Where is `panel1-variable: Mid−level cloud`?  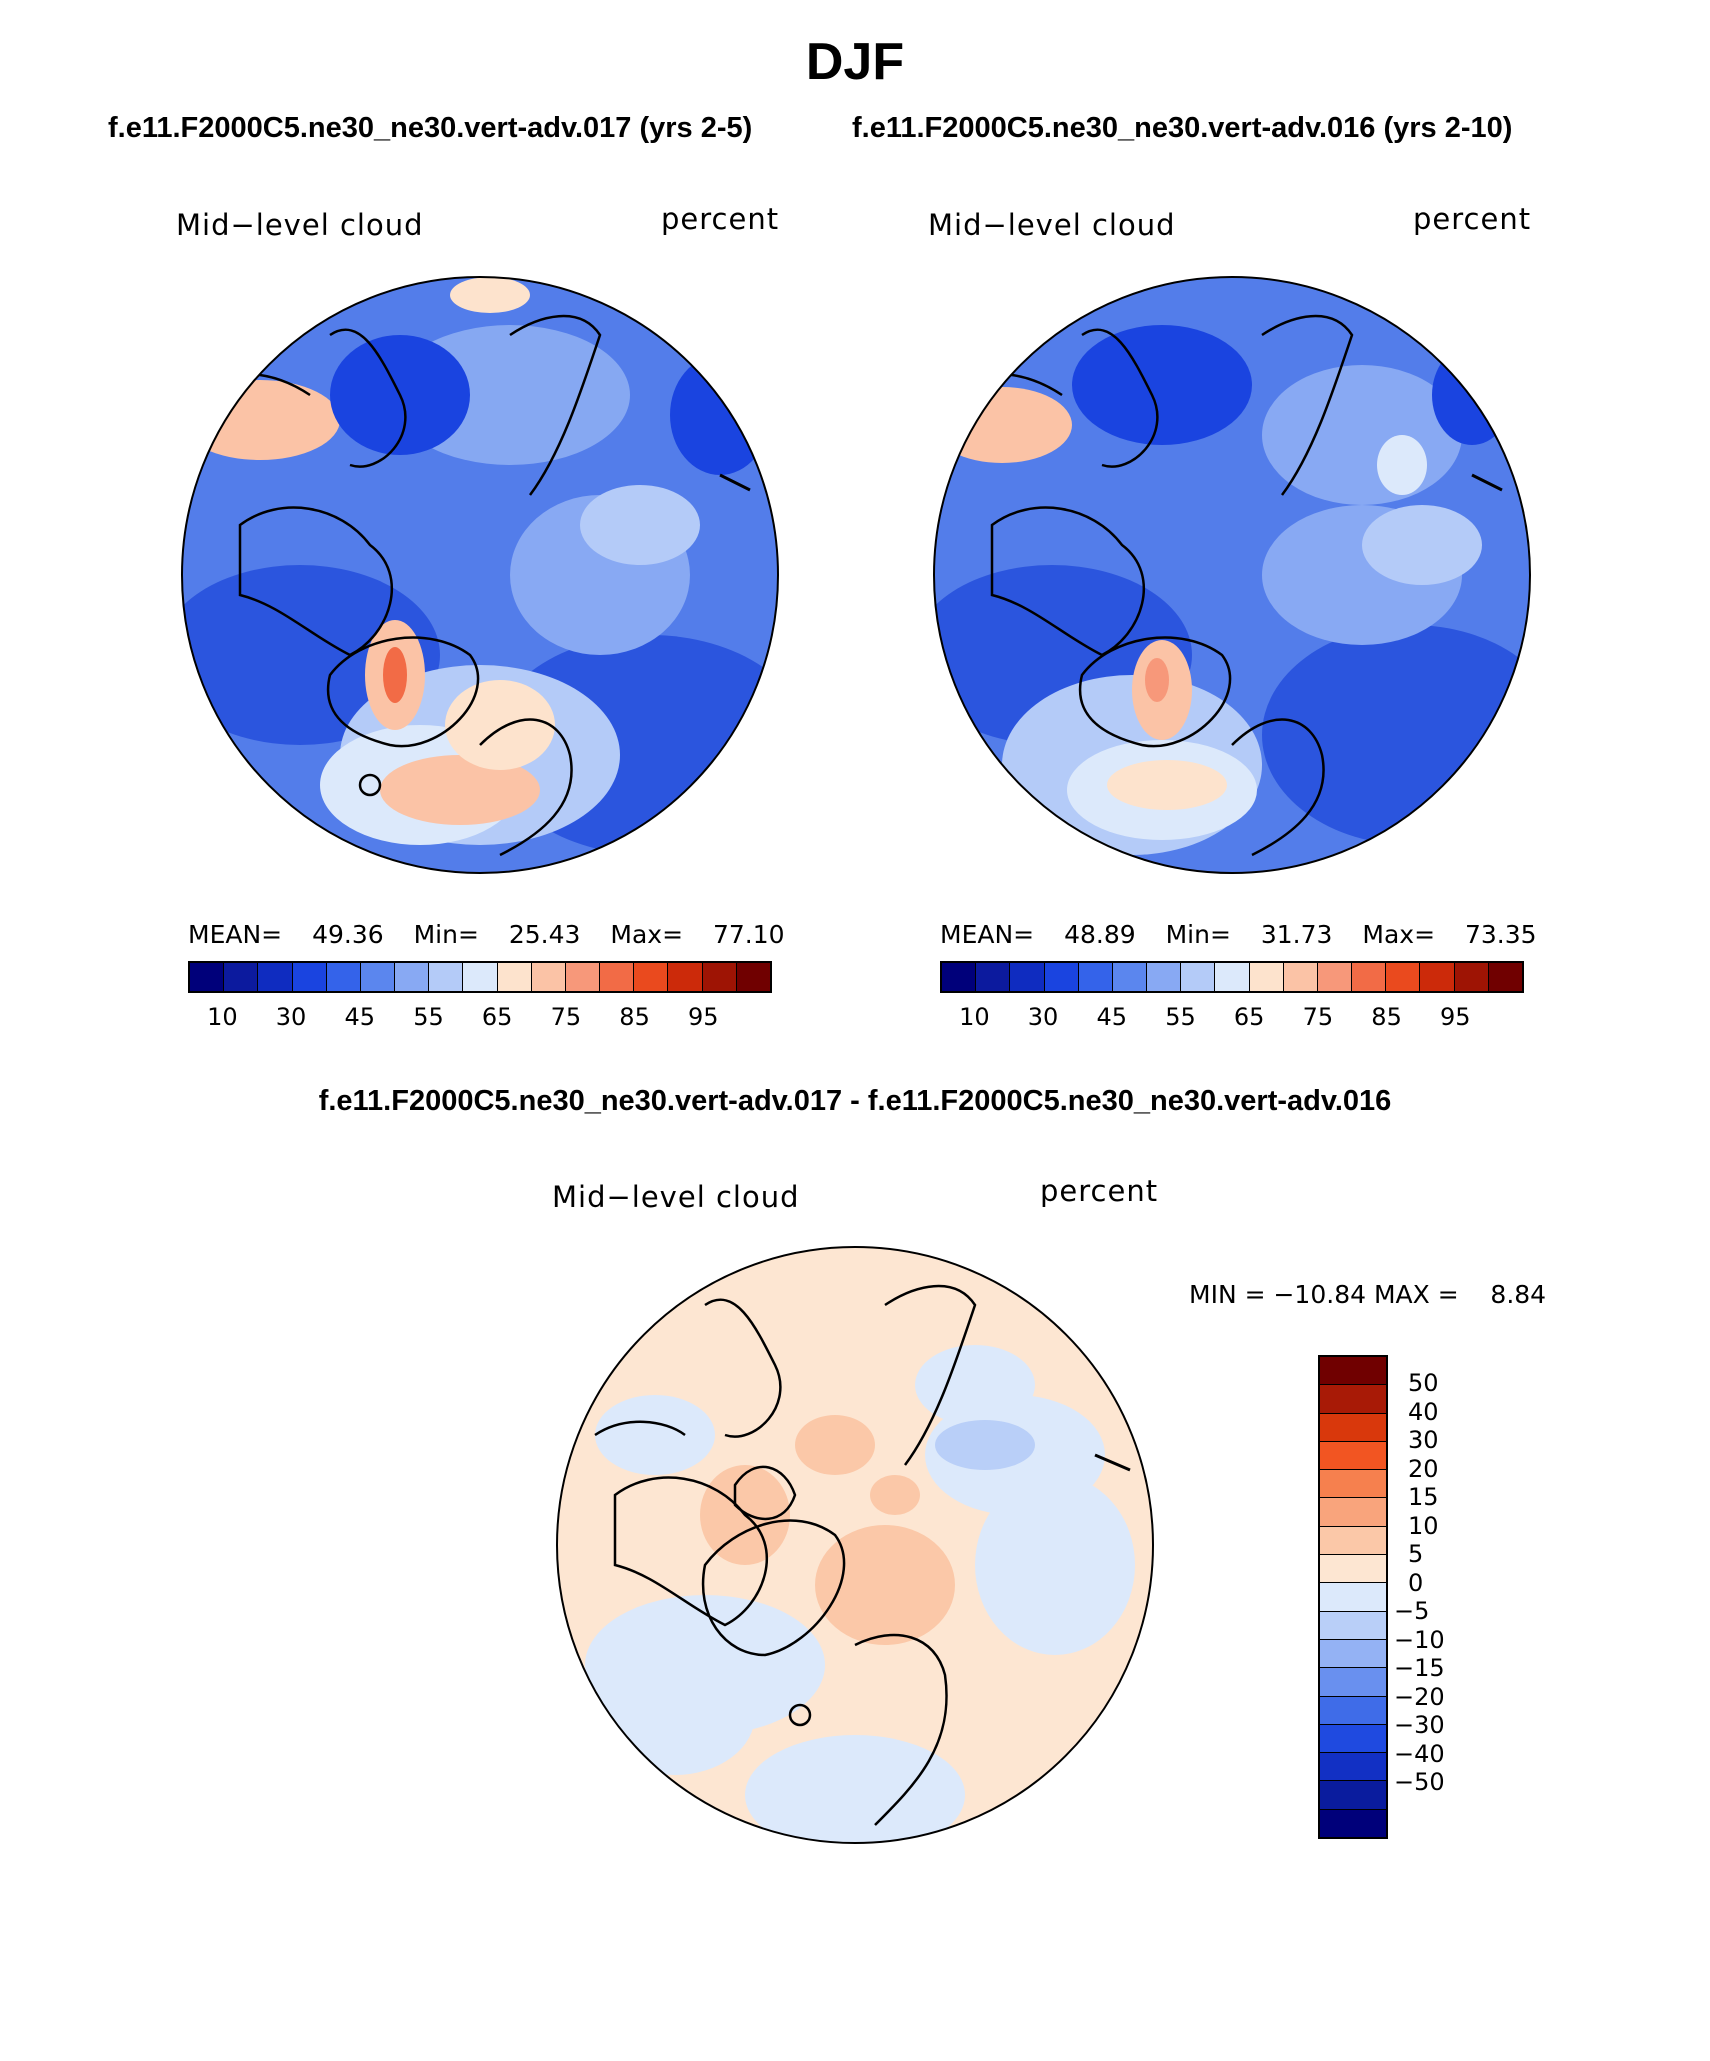 panel1-variable: Mid−level cloud is located at coordinates (300, 225).